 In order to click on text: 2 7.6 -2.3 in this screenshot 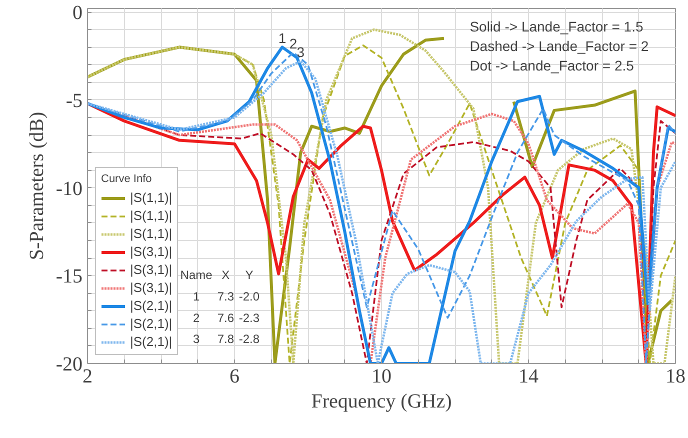, I will do `click(226, 317)`.